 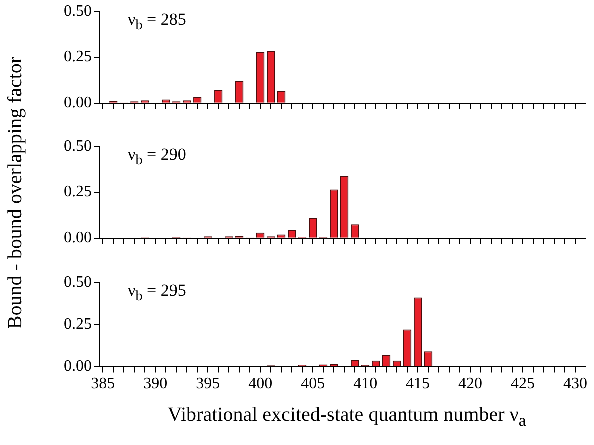 What do you see at coordinates (157, 157) in the screenshot?
I see `annotation: ν$_{b}$ = 290` at bounding box center [157, 157].